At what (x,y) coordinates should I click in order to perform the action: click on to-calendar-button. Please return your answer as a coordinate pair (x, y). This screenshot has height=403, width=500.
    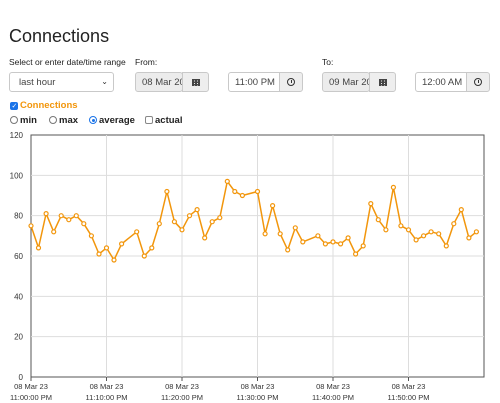
    Looking at the image, I should click on (382, 82).